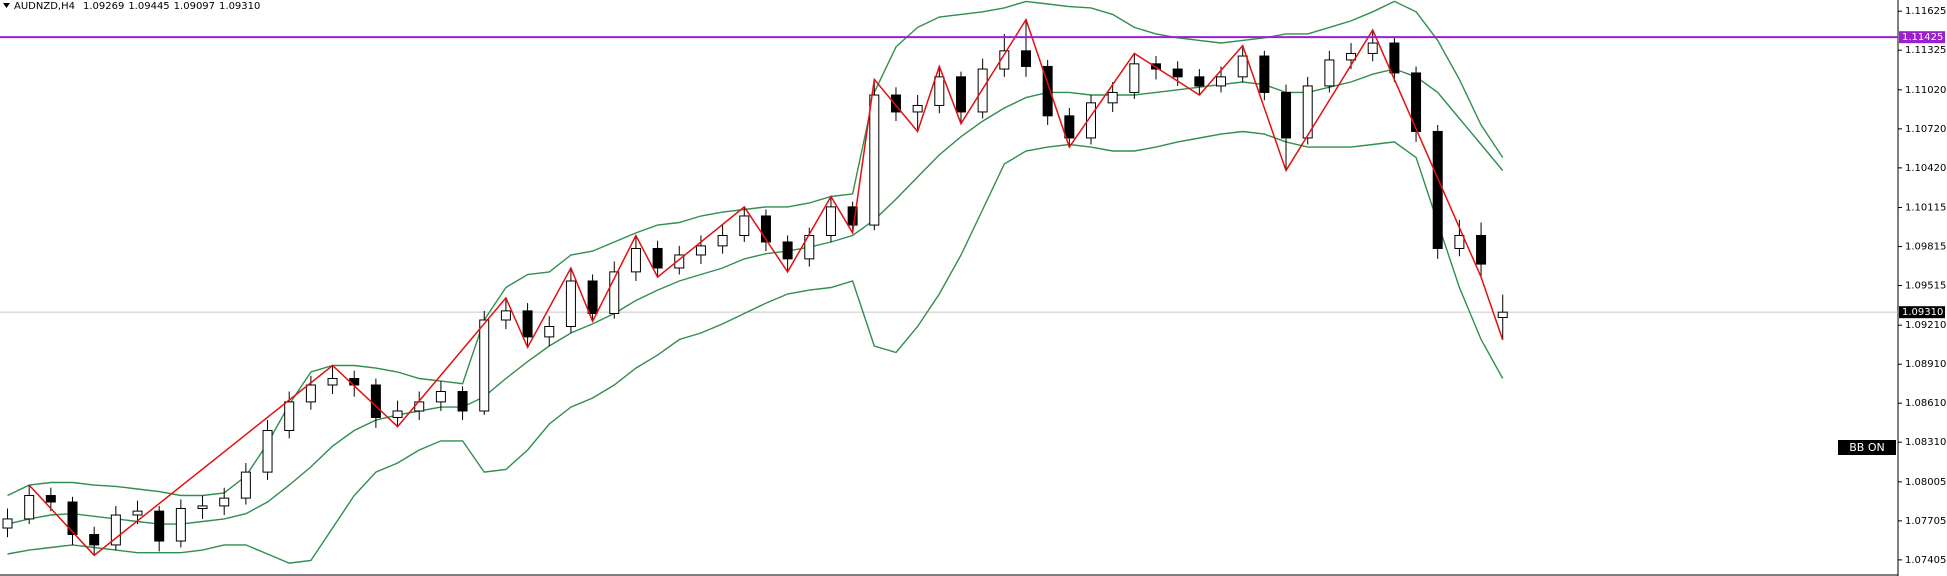  I want to click on y-tick-label: 1.10420, so click(1925, 168).